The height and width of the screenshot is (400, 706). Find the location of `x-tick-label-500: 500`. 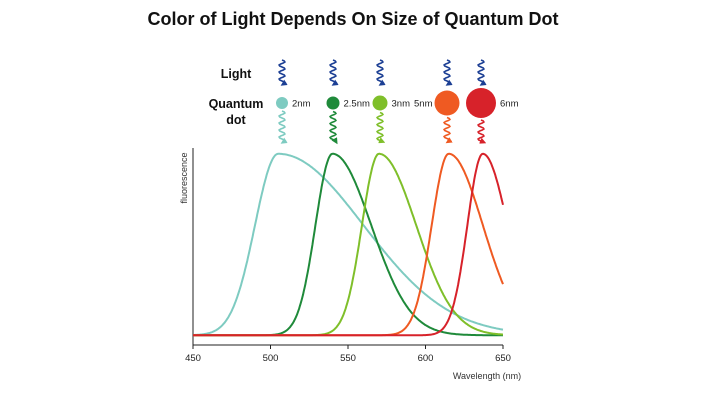

x-tick-label-500: 500 is located at coordinates (271, 358).